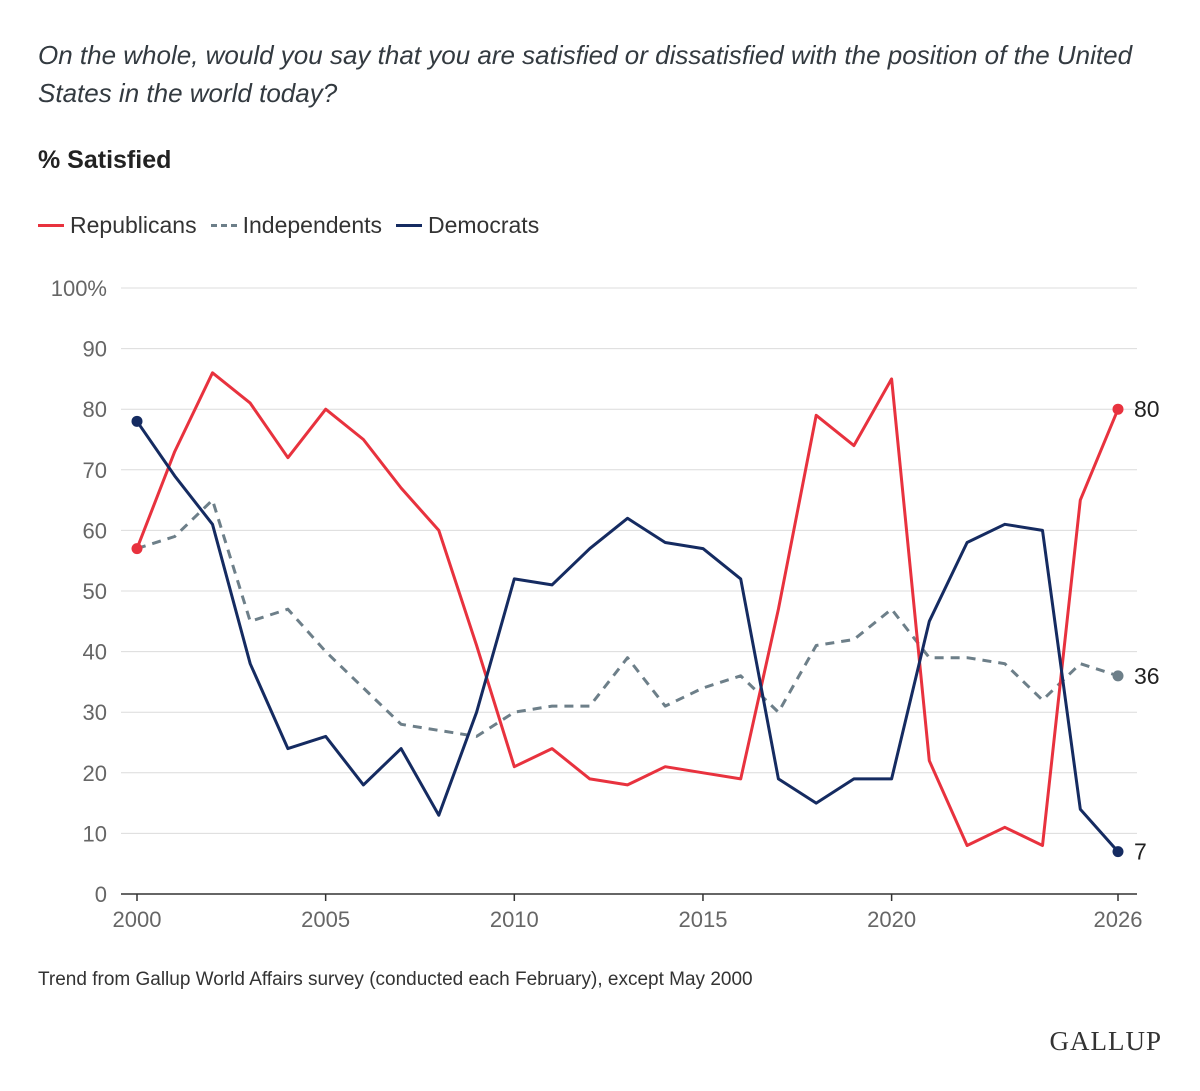 Image resolution: width=1200 pixels, height=1091 pixels. I want to click on y-tick-label: 10, so click(95, 833).